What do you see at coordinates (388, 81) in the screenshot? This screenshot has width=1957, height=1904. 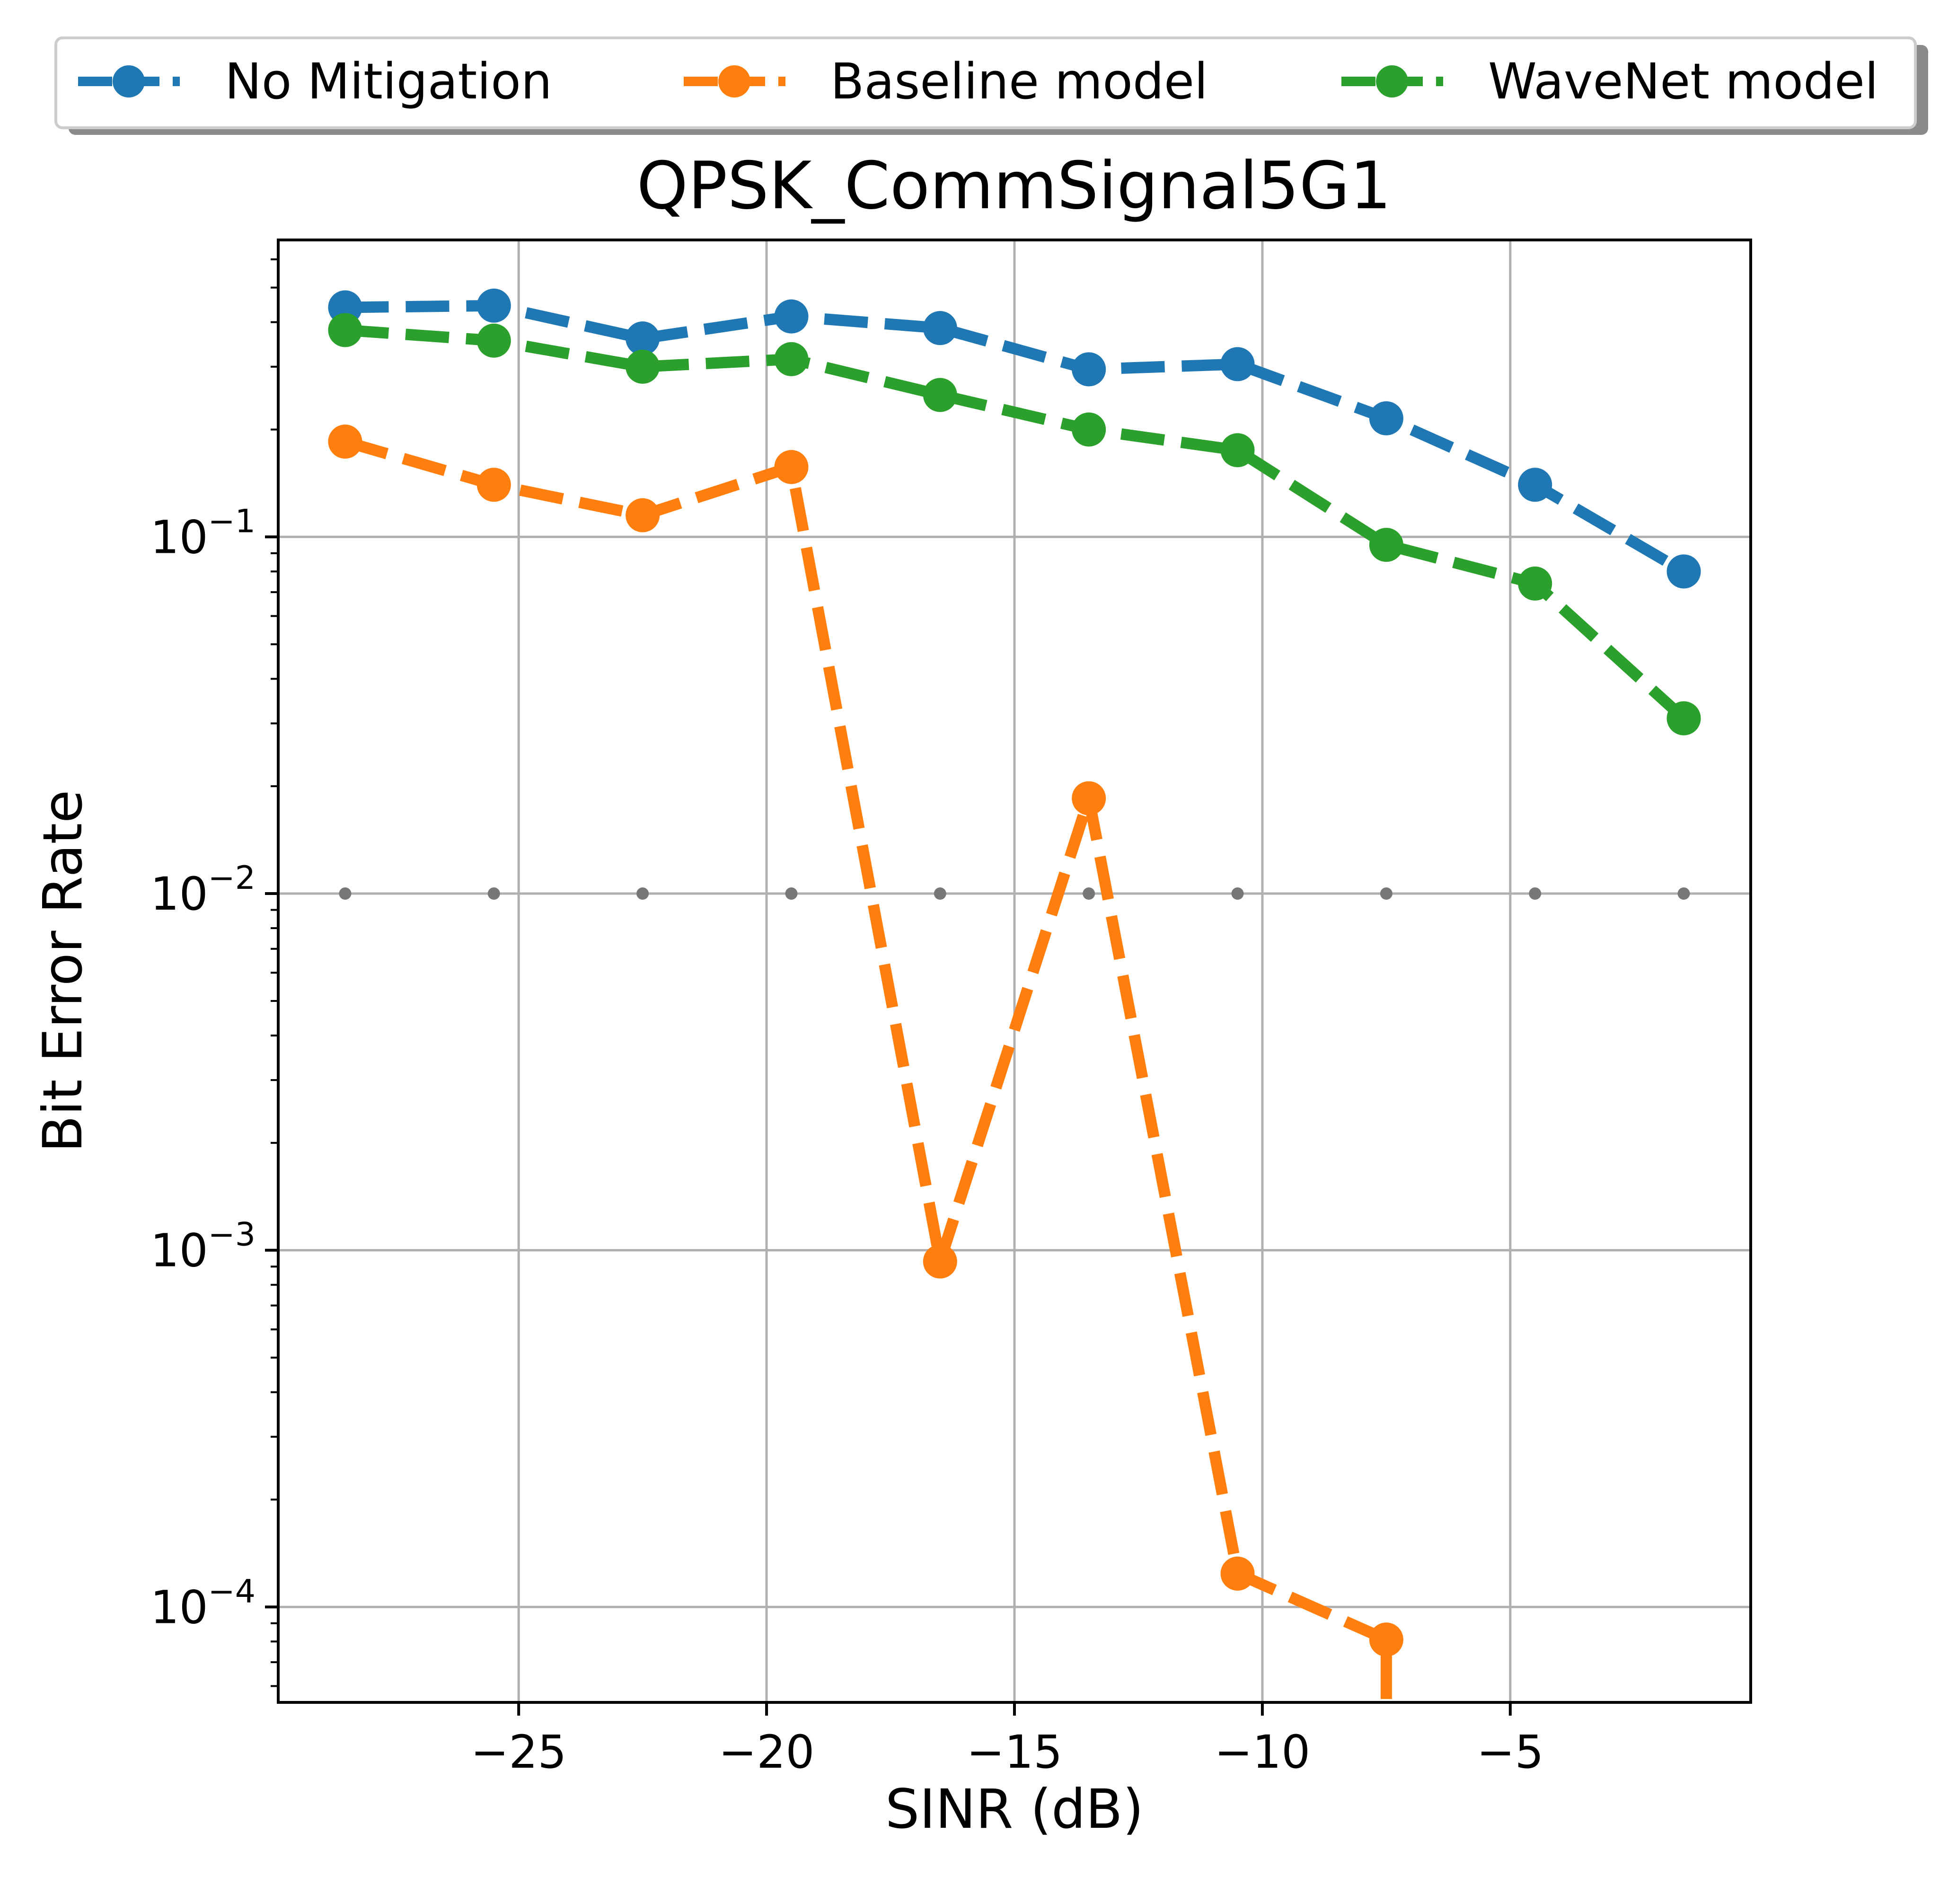 I see `legend-label-no-mitigation: No Mitigation` at bounding box center [388, 81].